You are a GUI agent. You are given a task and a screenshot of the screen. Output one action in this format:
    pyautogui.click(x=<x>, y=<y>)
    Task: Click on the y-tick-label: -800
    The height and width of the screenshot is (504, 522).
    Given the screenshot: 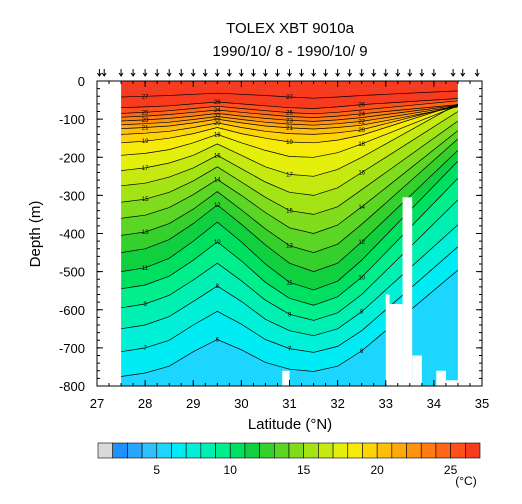 What is the action you would take?
    pyautogui.click(x=72, y=386)
    